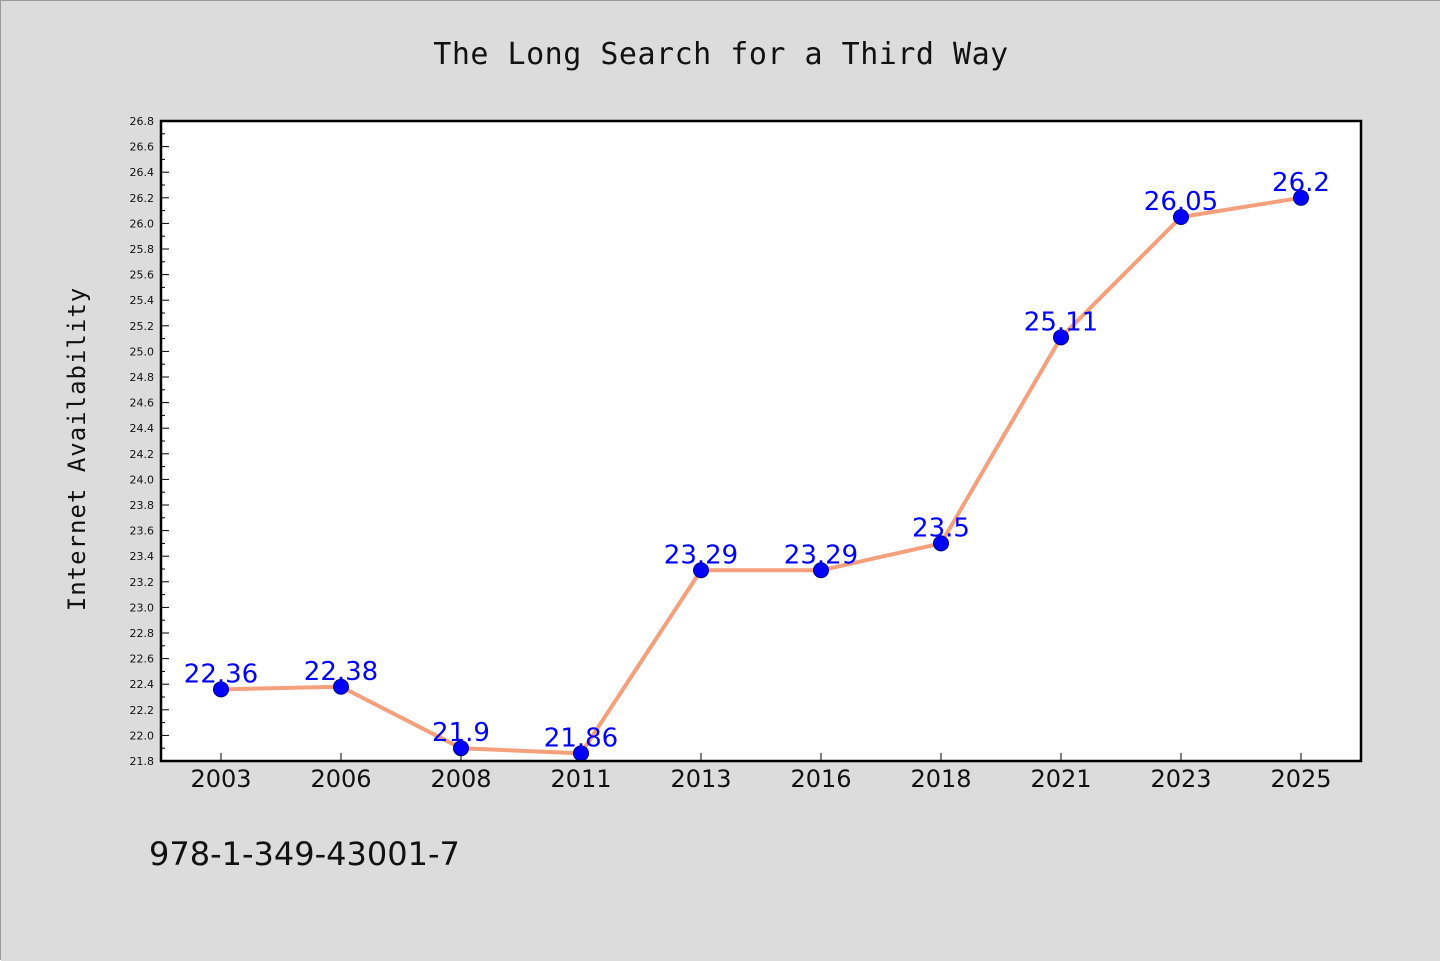 The width and height of the screenshot is (1440, 961). I want to click on x-tick-label: 2008, so click(460, 779).